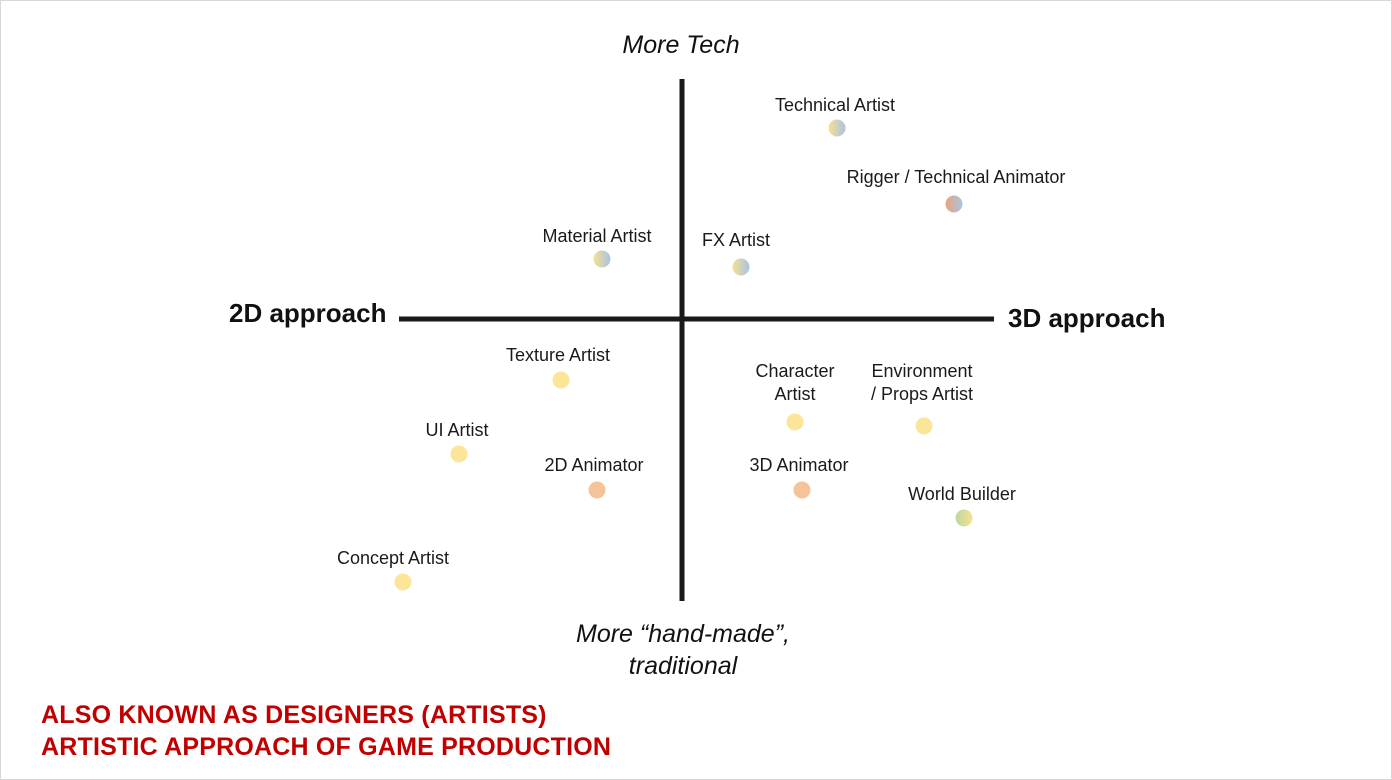 The height and width of the screenshot is (780, 1392). I want to click on role-label-technical-artist: Technical Artist, so click(835, 105).